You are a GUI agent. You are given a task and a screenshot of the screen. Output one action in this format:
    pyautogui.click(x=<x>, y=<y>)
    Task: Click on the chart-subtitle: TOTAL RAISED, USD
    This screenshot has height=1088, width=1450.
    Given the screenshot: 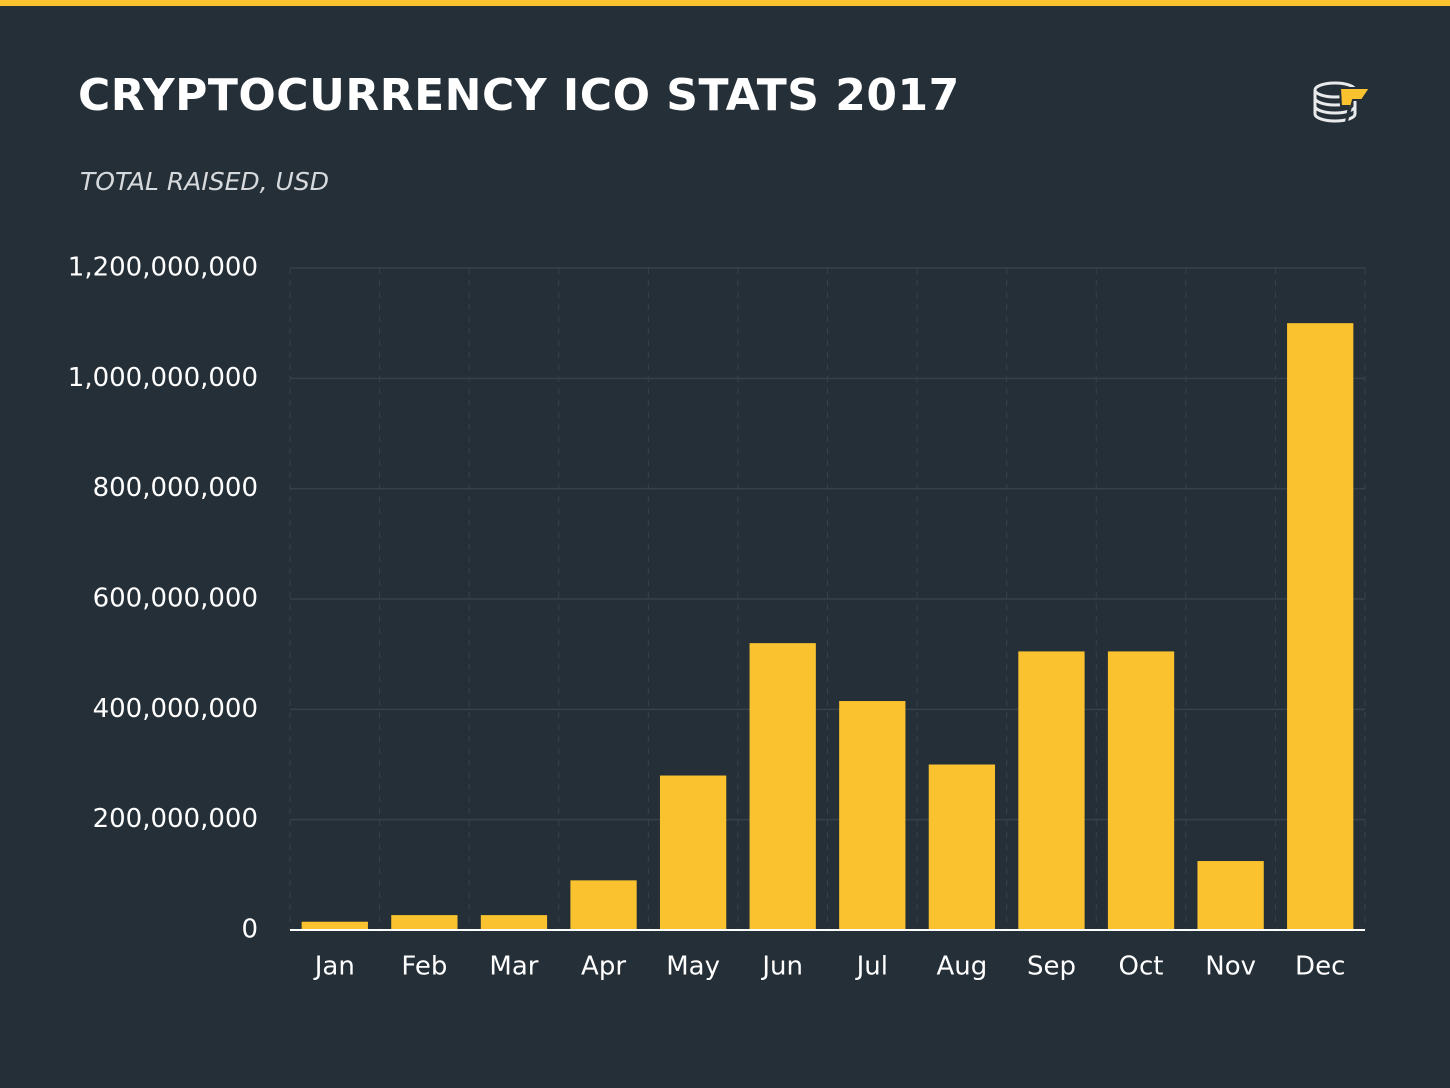 What is the action you would take?
    pyautogui.click(x=204, y=181)
    